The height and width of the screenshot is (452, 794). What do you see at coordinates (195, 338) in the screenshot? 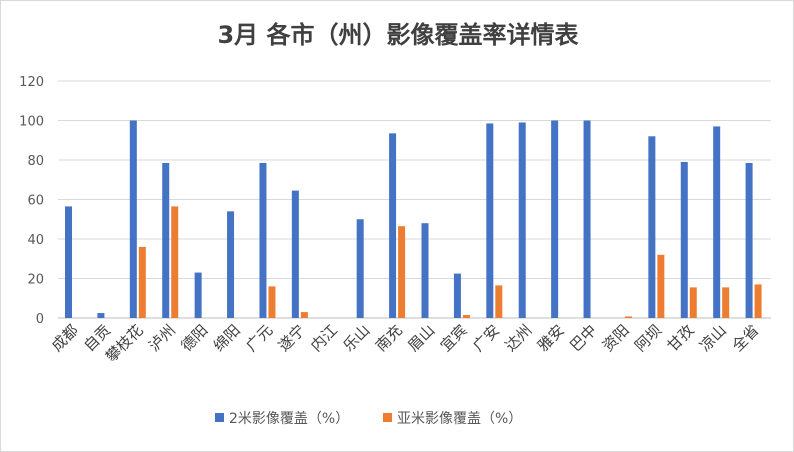
I see `x-category-label: 德阳` at bounding box center [195, 338].